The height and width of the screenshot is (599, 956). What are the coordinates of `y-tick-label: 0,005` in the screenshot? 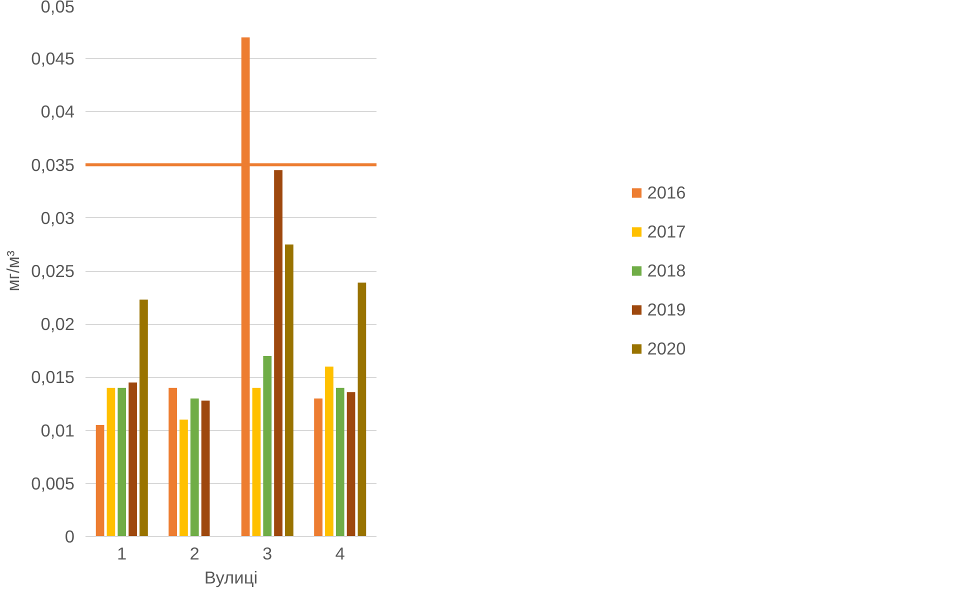 It's located at (53, 483).